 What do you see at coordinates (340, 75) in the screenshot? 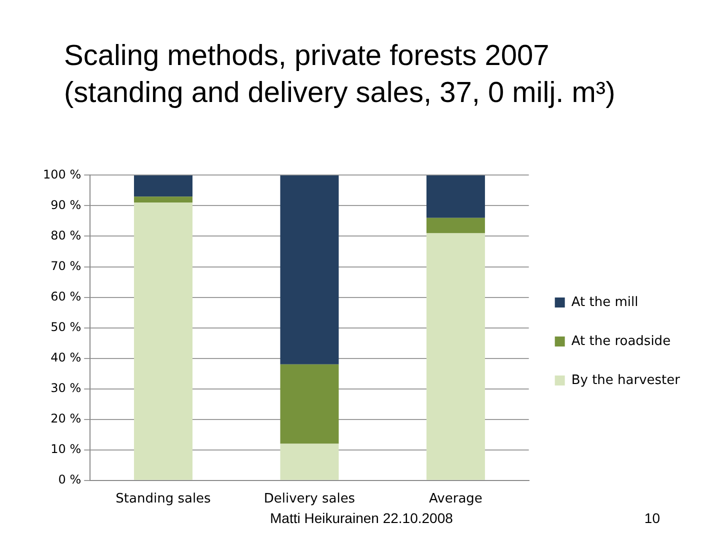
I see `chart-title: Scaling methods, private forests 2007 (standing and delivery sales, 37, 0 milj. m³)` at bounding box center [340, 75].